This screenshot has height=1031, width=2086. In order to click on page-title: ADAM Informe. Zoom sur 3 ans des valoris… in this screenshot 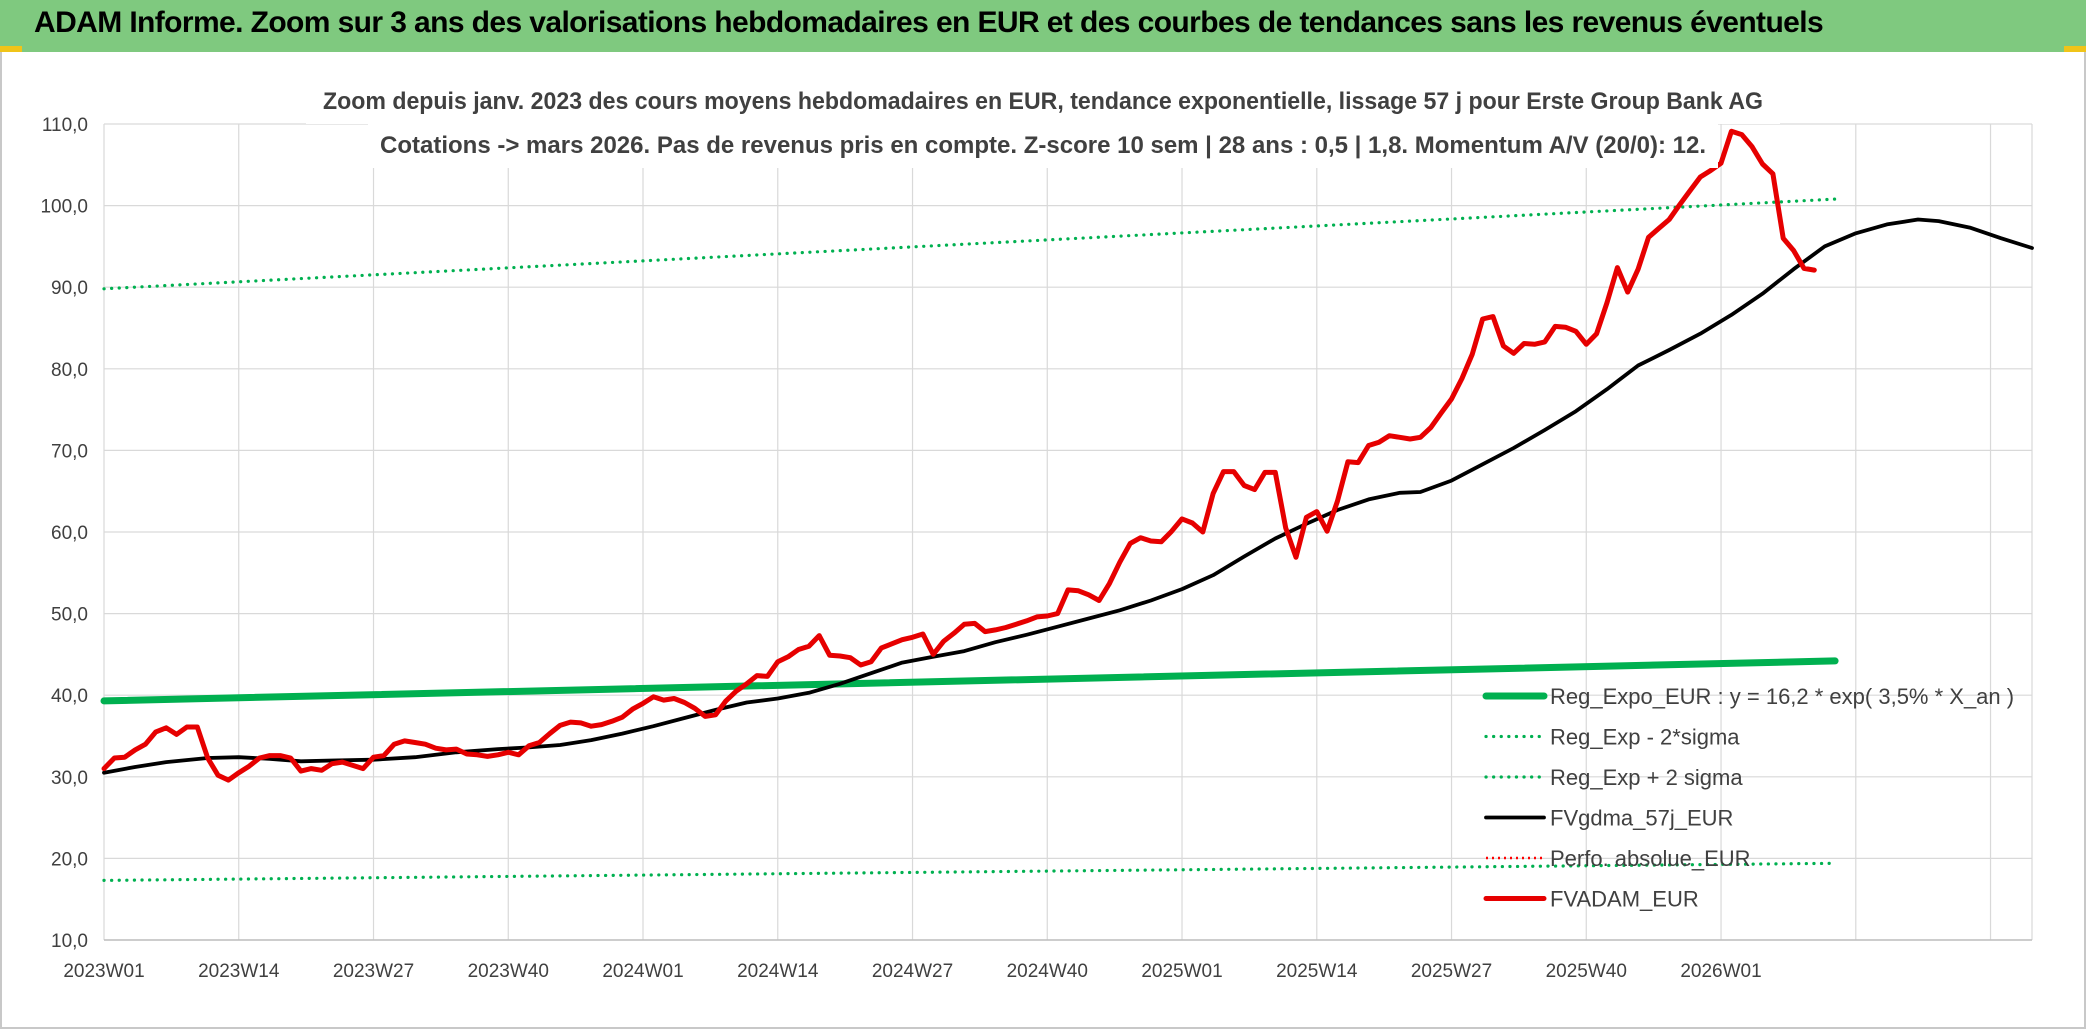, I will do `click(929, 22)`.